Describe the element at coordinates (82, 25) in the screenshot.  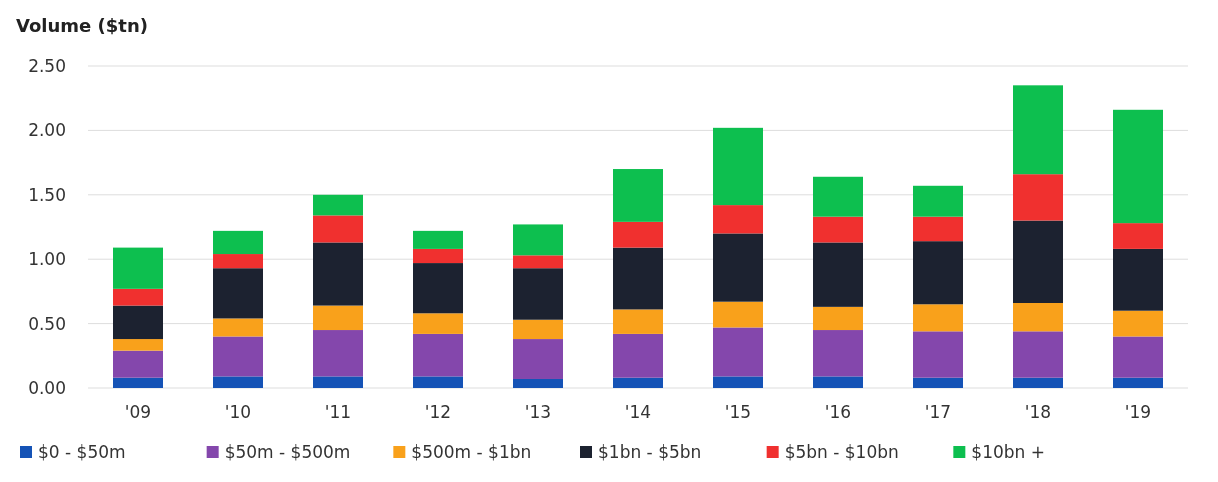
I see `y-axis-title: Volume ($tn)` at that location.